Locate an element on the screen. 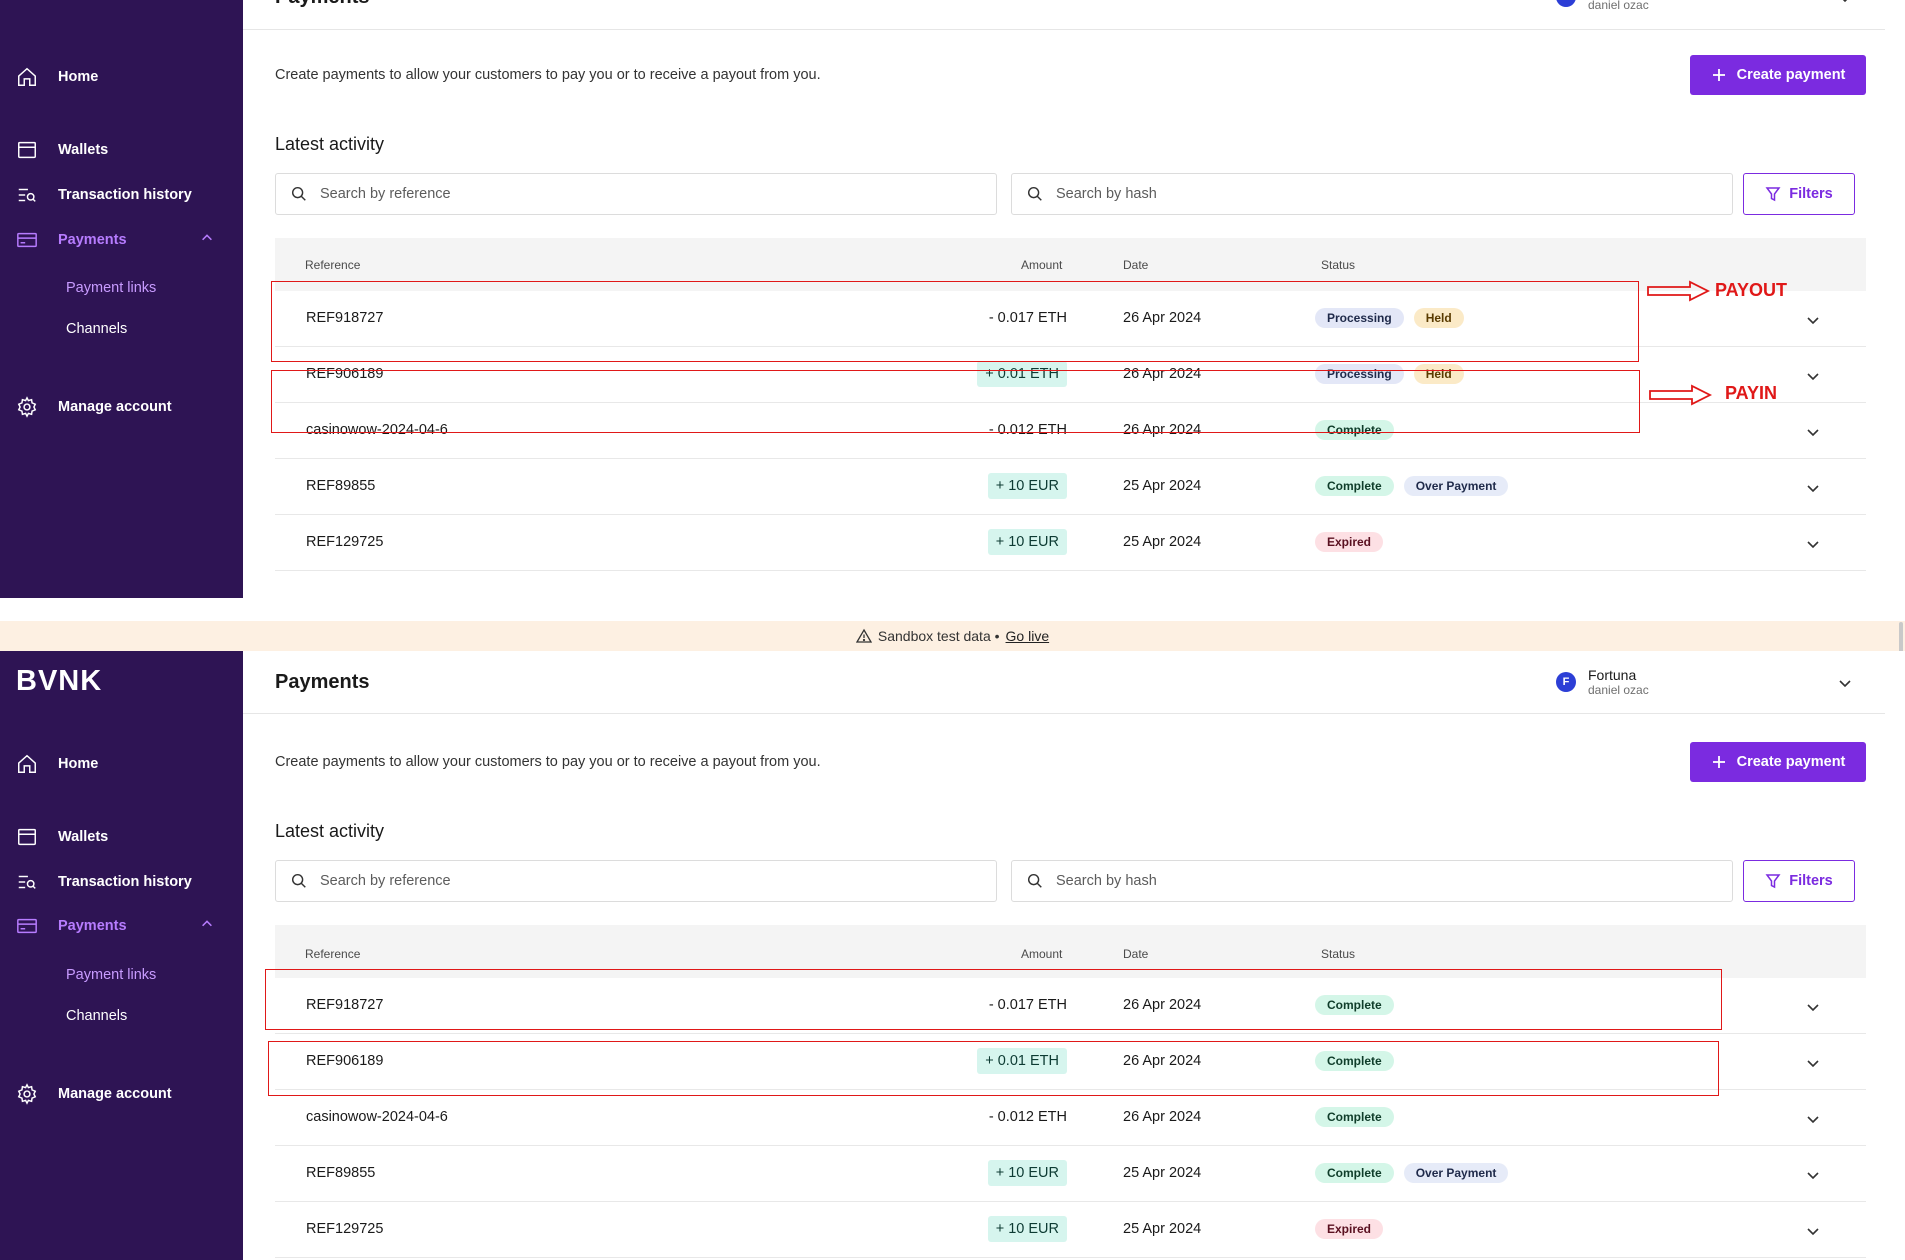  go-live-link: Go live is located at coordinates (1027, 636).